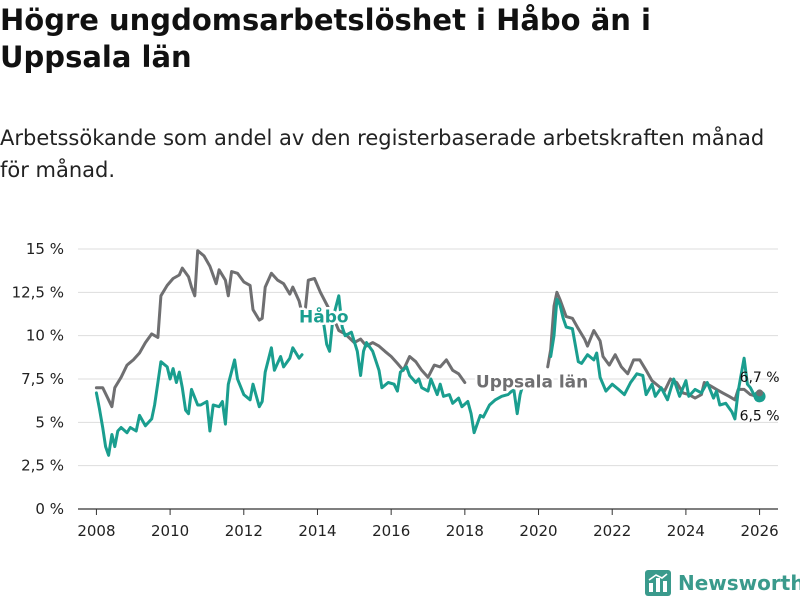  I want to click on x-tick-label: 2016, so click(391, 531).